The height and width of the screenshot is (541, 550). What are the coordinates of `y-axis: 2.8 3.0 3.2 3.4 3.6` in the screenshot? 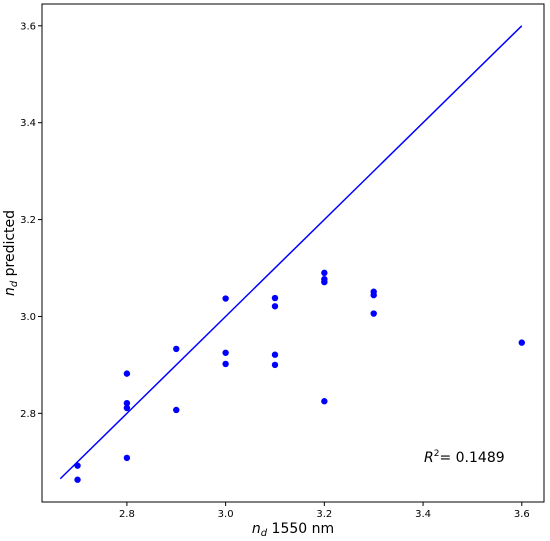 It's located at (31, 220).